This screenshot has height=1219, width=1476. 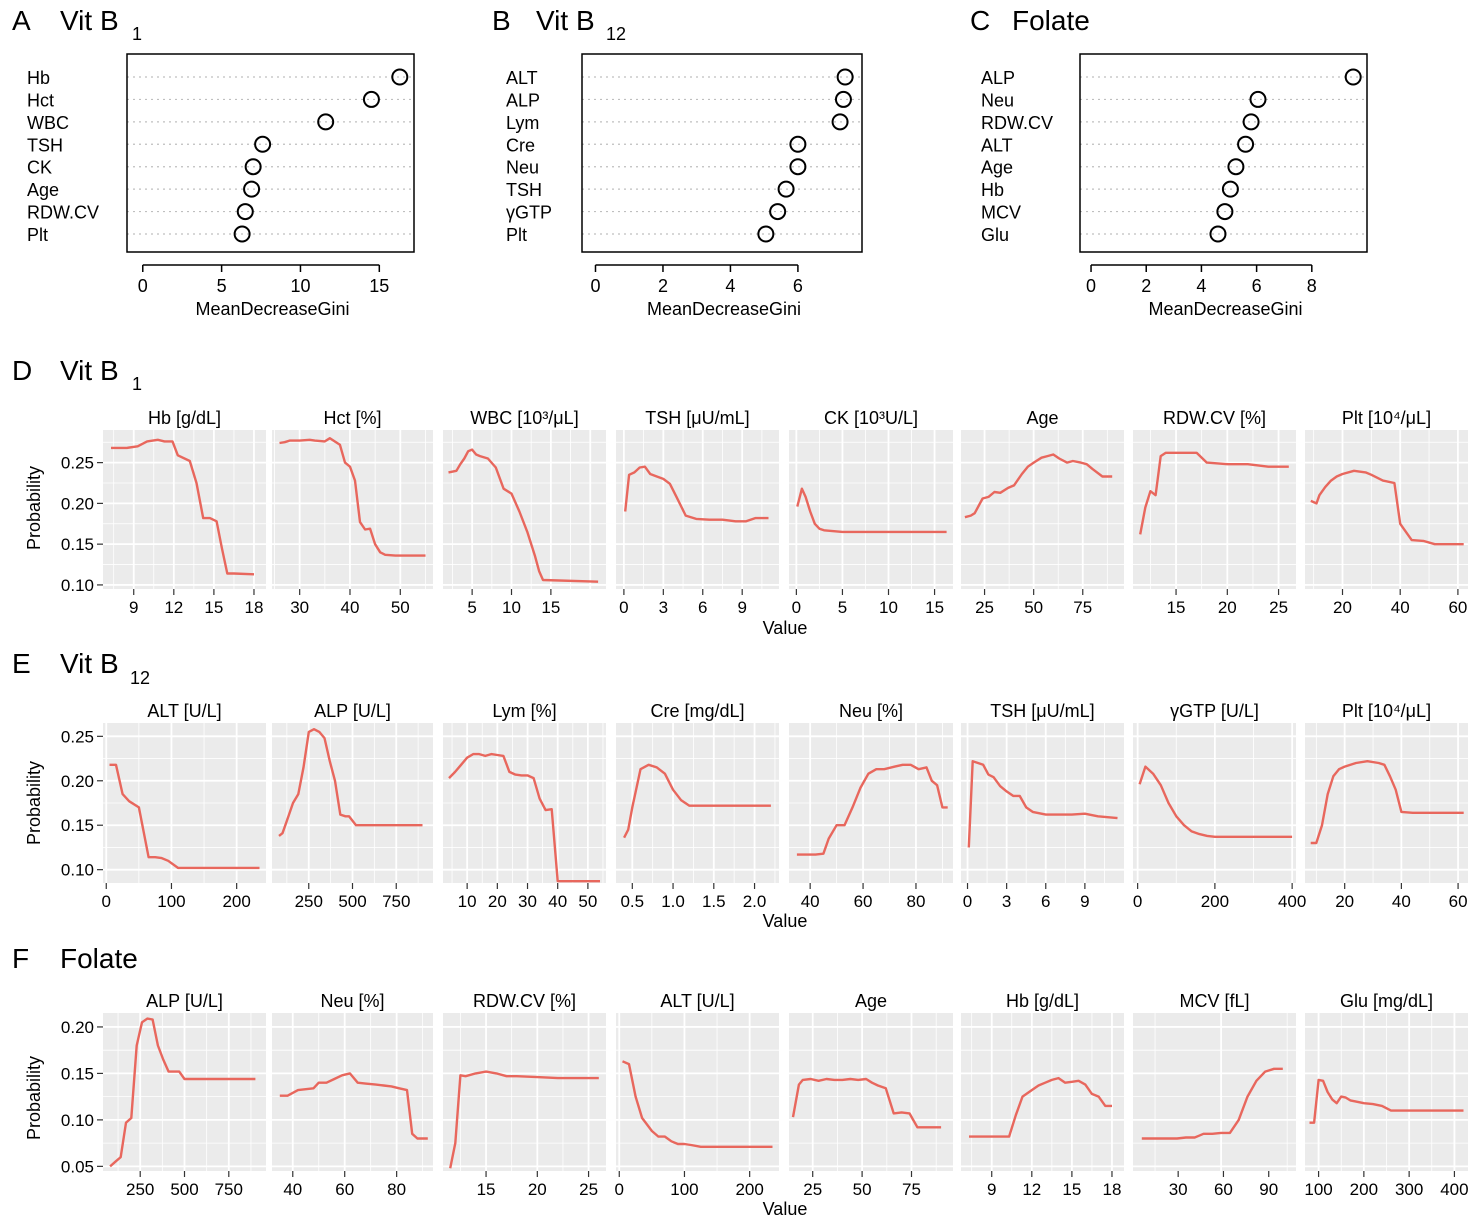 What do you see at coordinates (1017, 123) in the screenshot?
I see `category-label: RDW.CV` at bounding box center [1017, 123].